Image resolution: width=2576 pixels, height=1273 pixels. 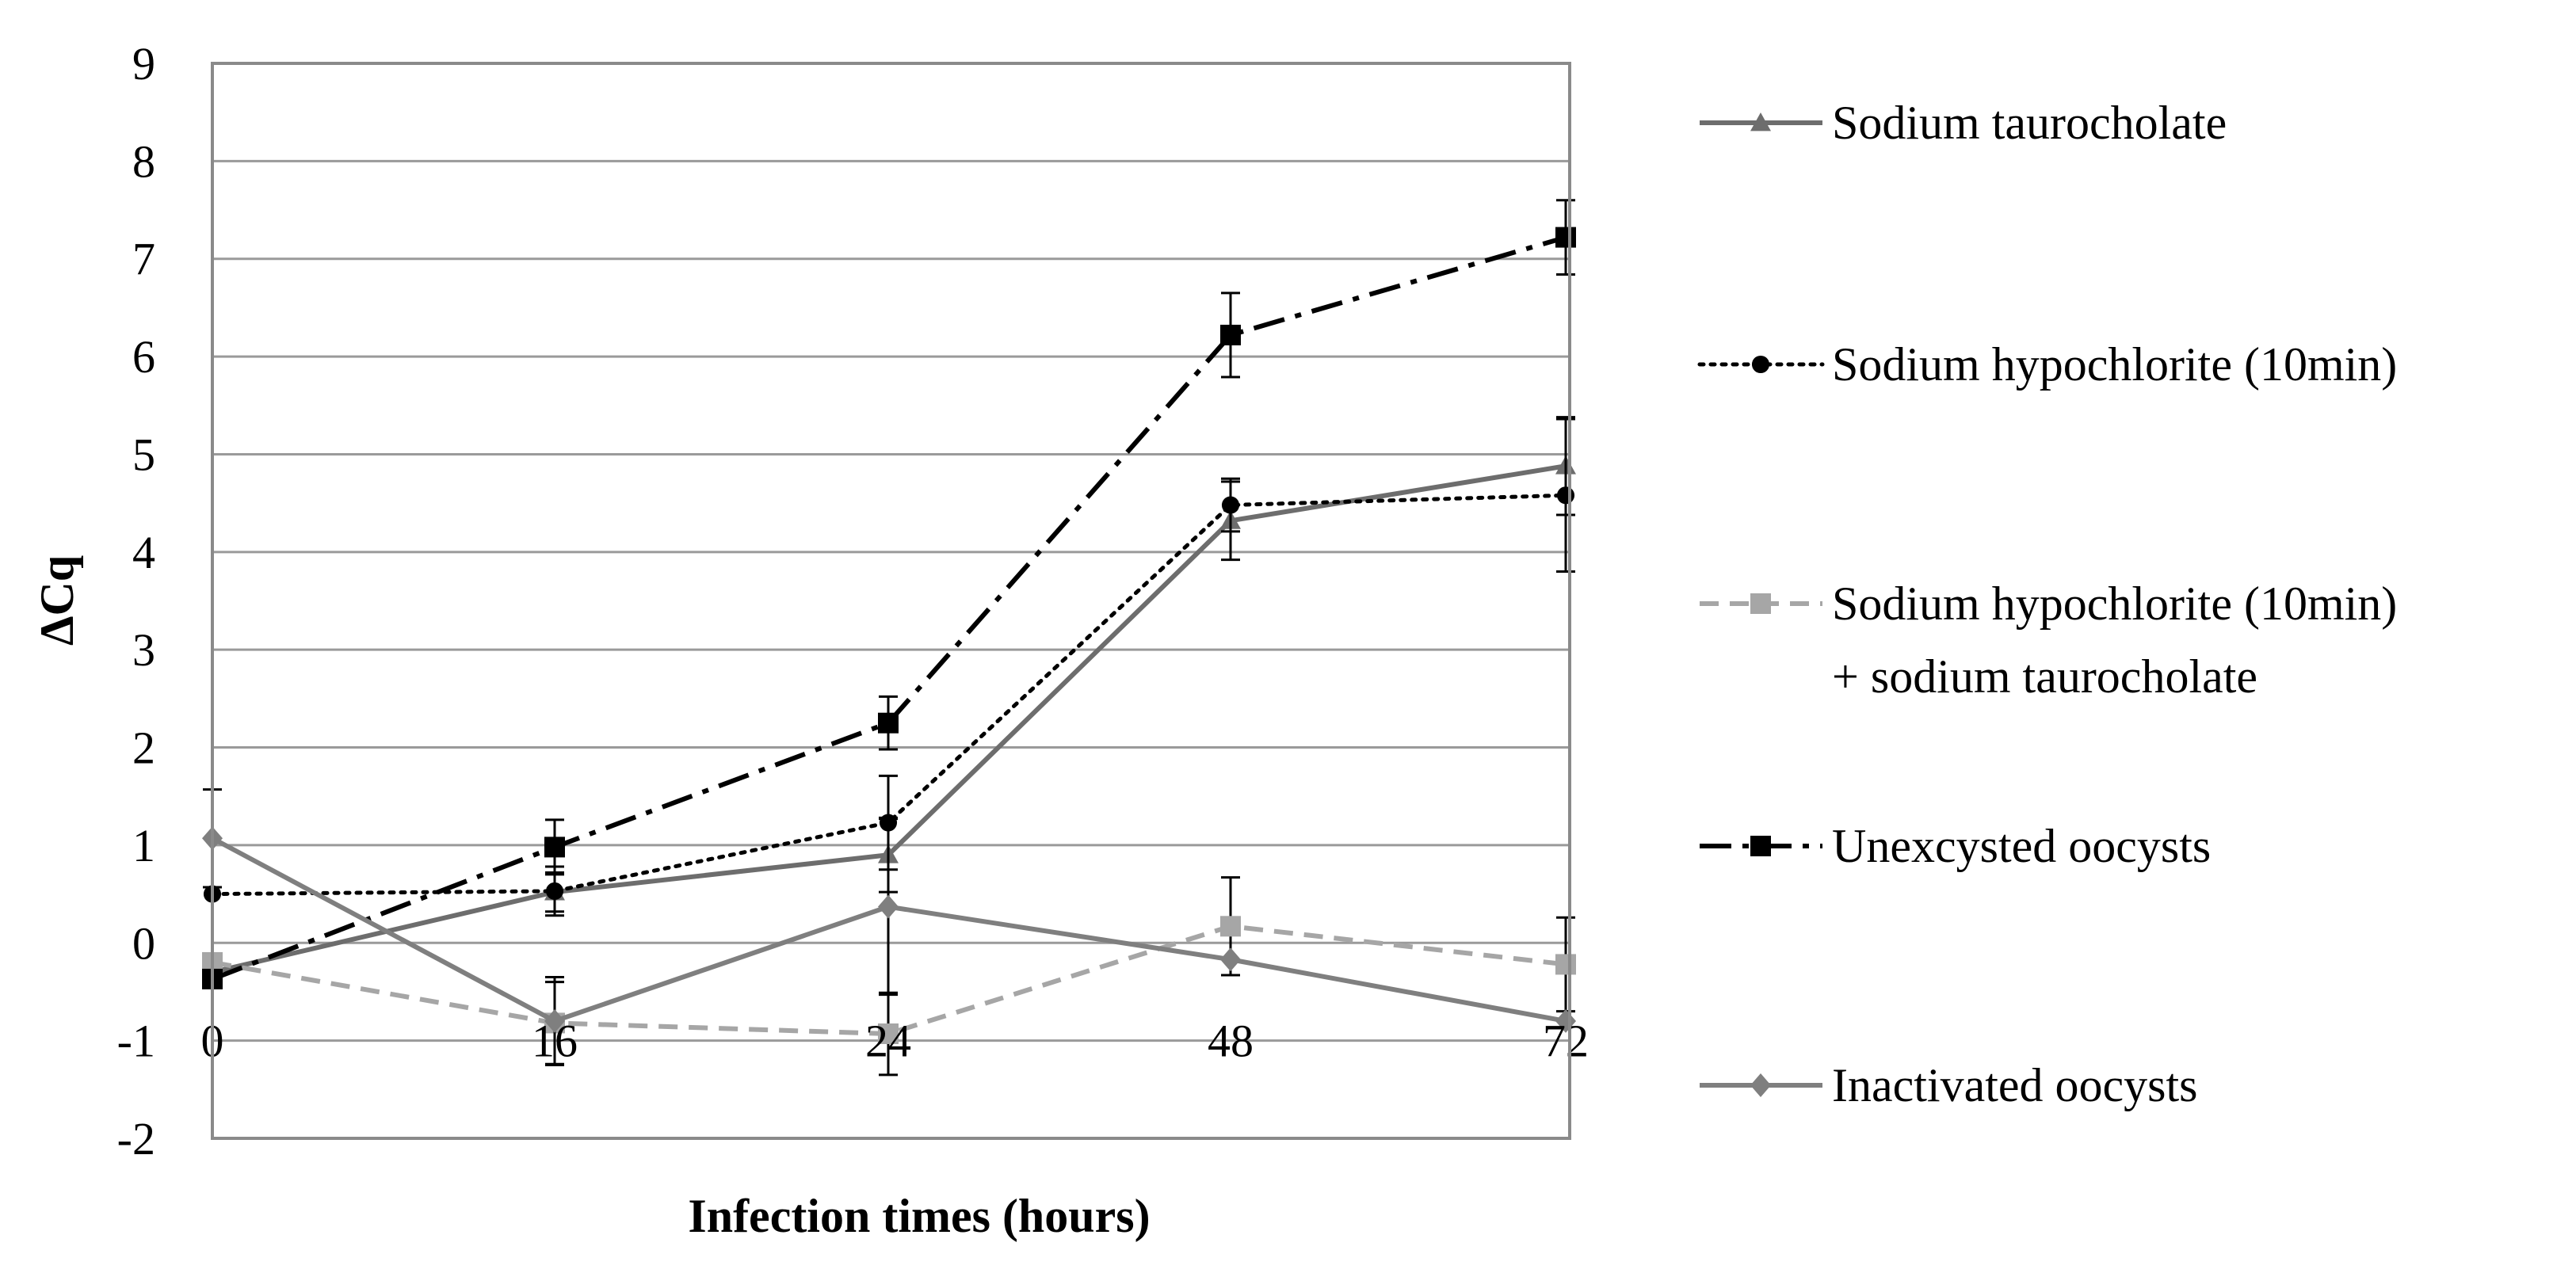 What do you see at coordinates (143, 552) in the screenshot?
I see `y-tick-label: 4` at bounding box center [143, 552].